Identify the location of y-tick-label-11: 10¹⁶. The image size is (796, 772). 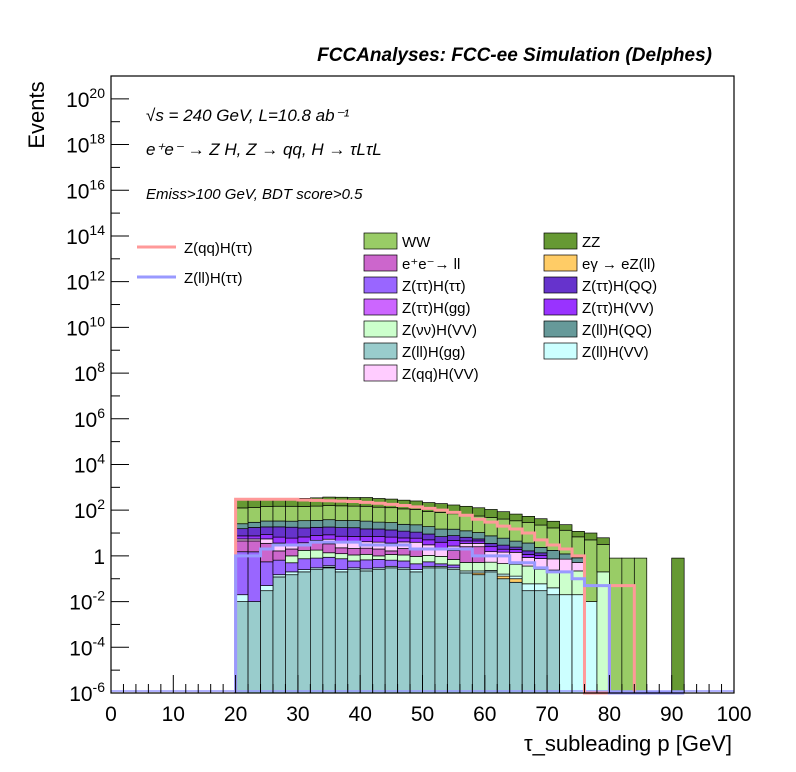
(85, 189).